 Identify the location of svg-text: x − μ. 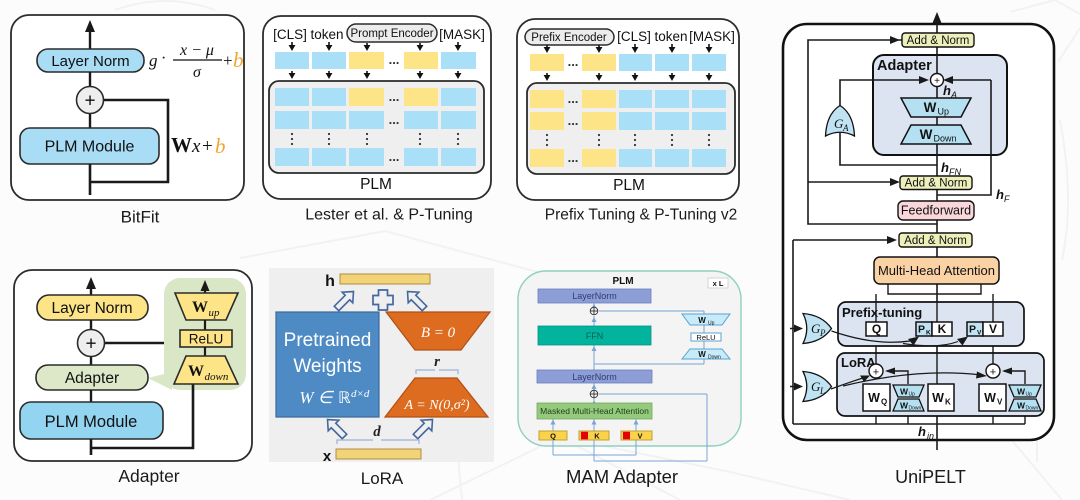
(196, 50).